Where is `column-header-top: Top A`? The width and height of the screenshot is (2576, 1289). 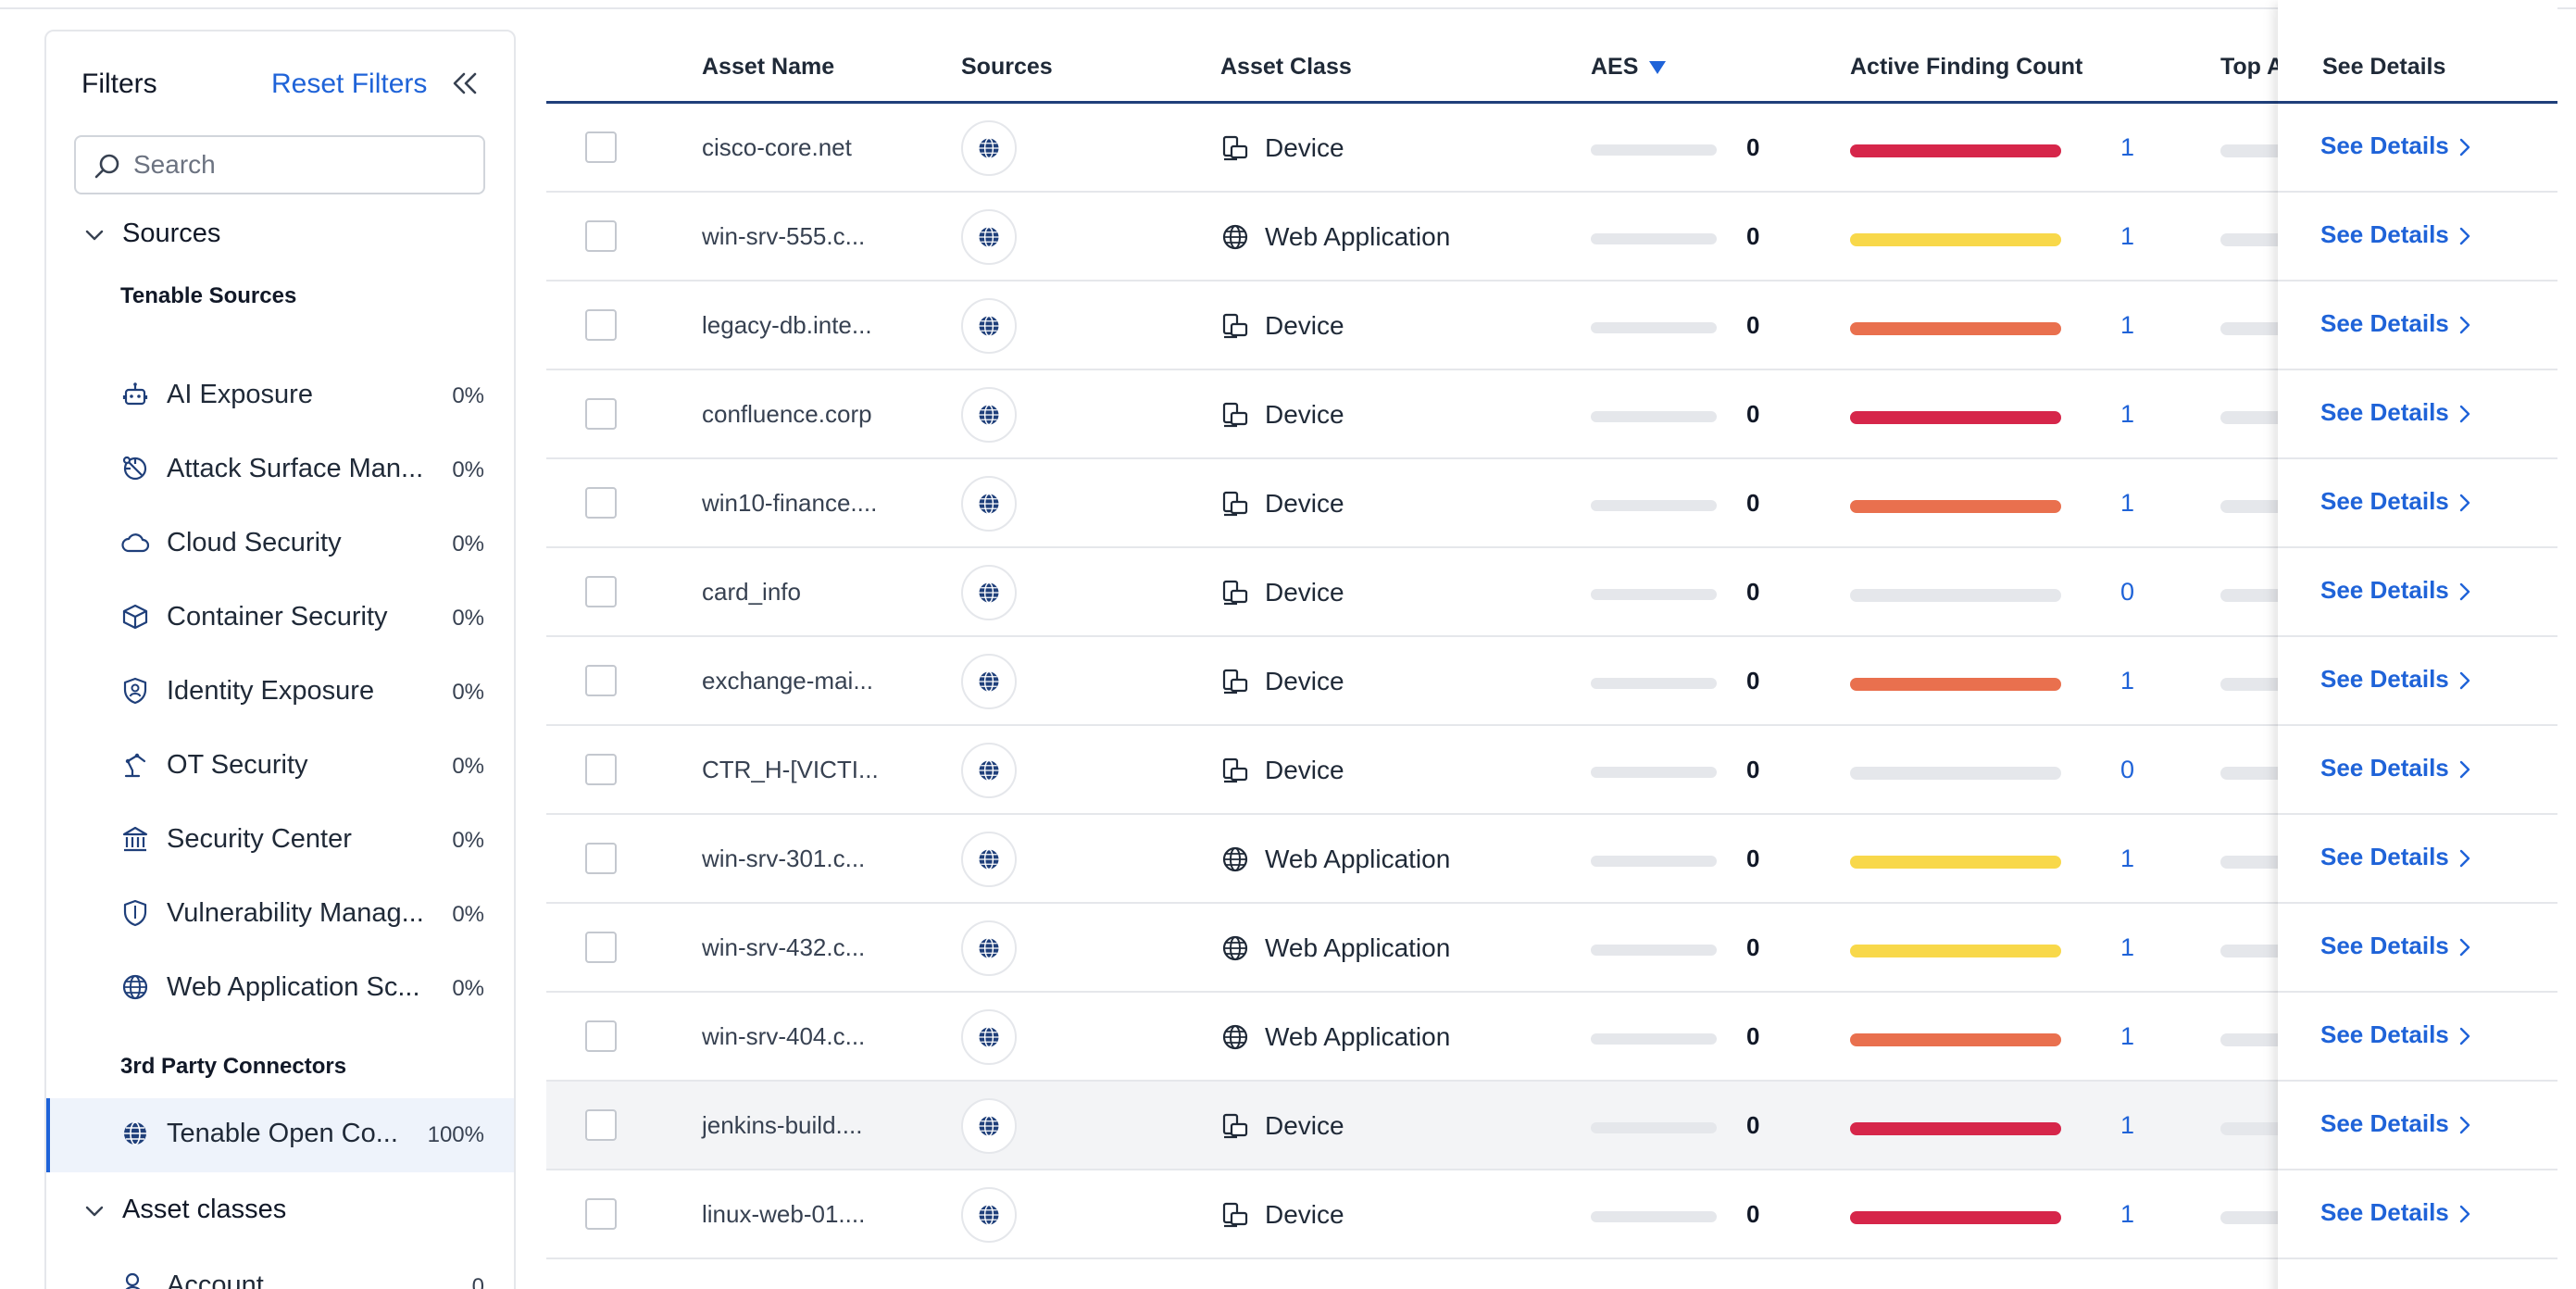
column-header-top: Top A is located at coordinates (2252, 67).